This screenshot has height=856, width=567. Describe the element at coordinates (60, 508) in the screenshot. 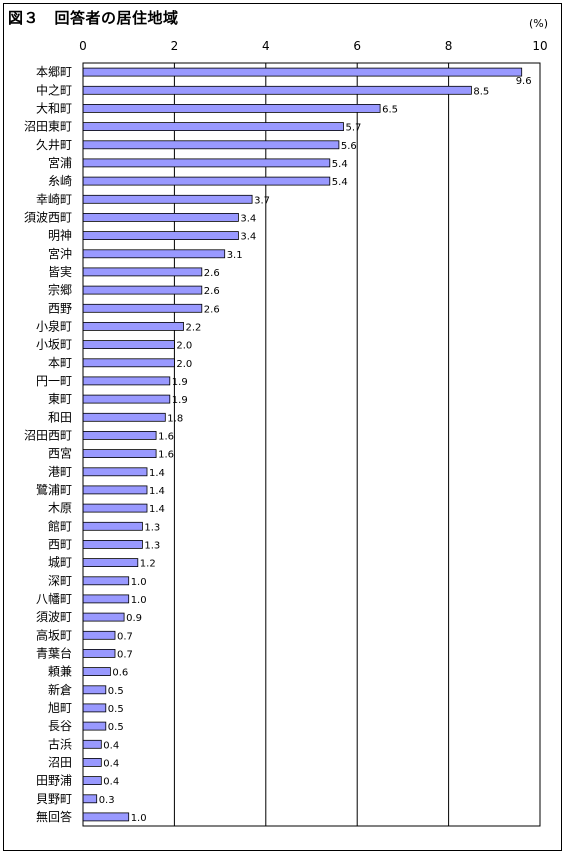

I see `category-label: 木原` at that location.